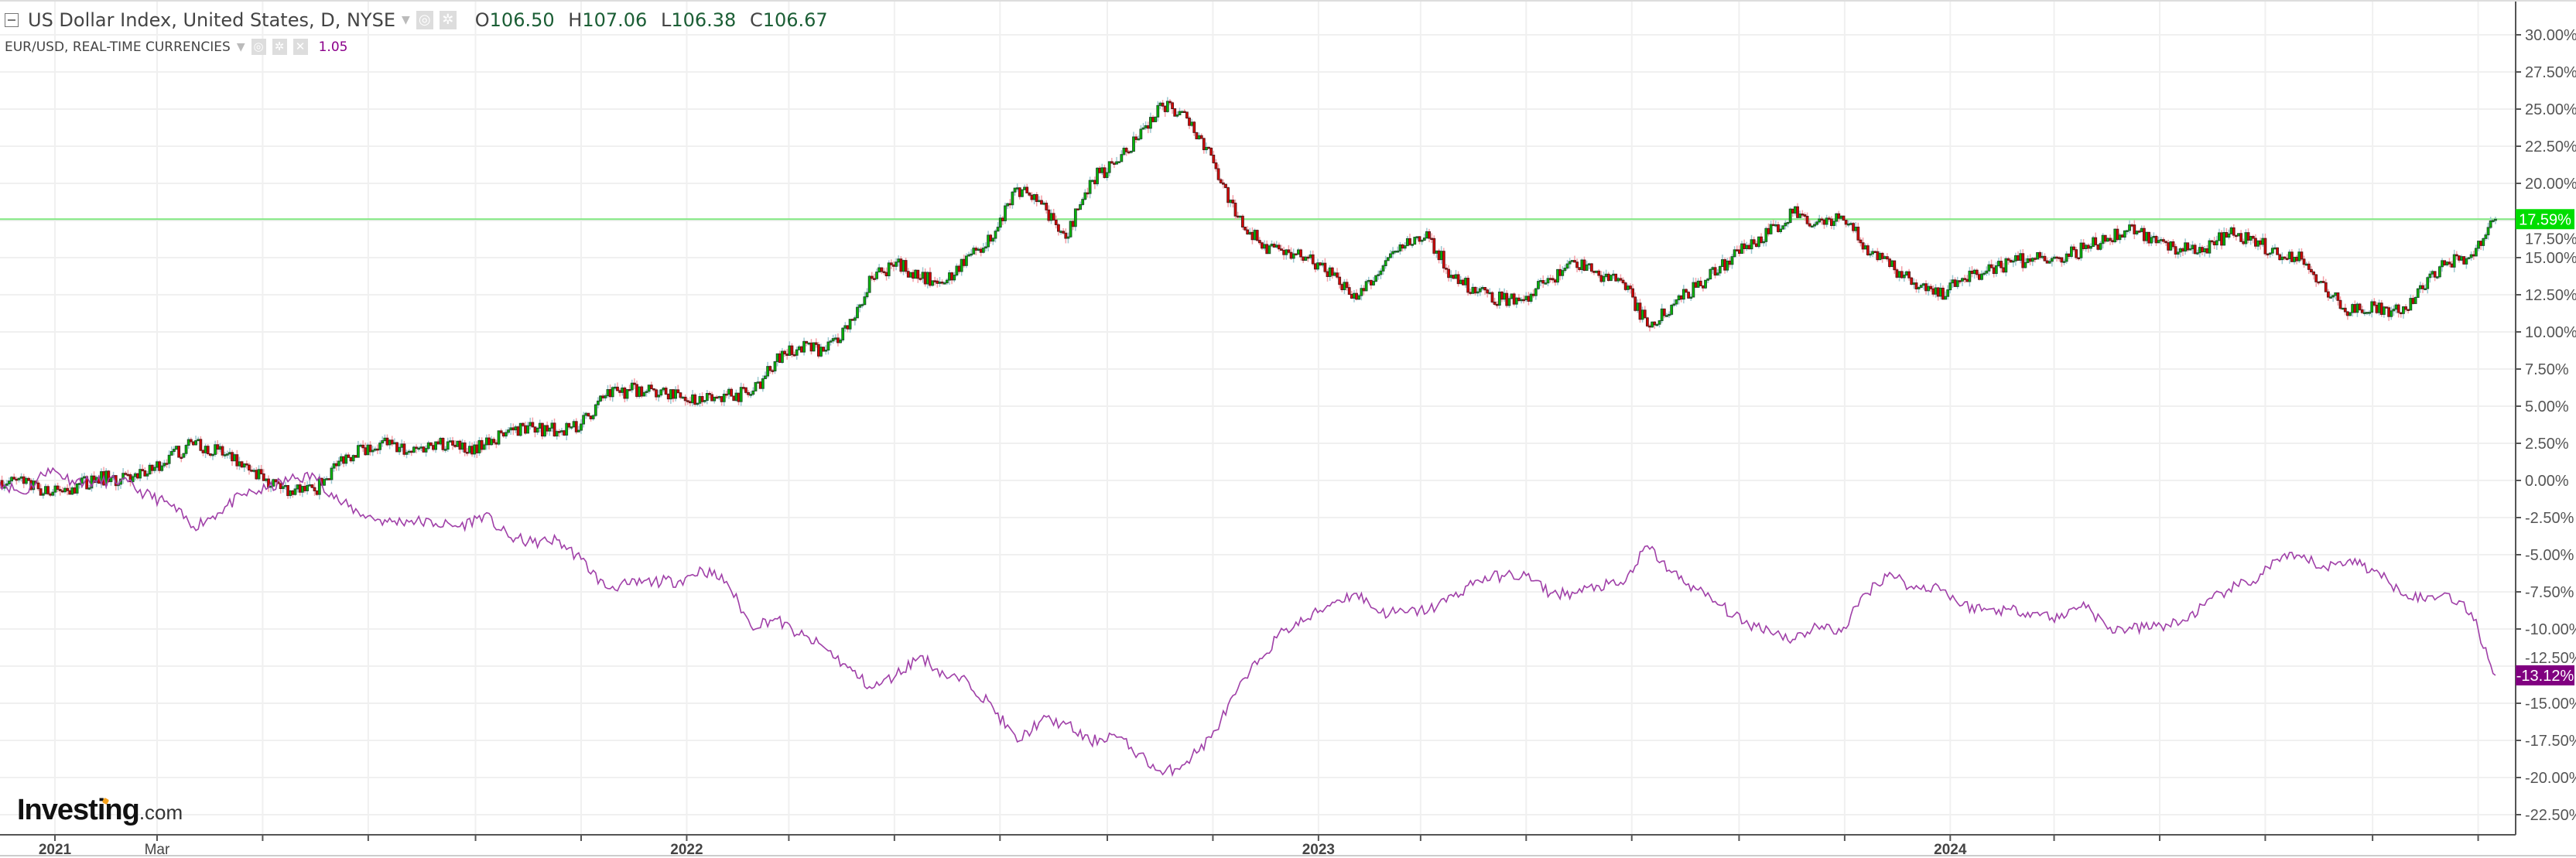 The width and height of the screenshot is (2576, 858). What do you see at coordinates (300, 47) in the screenshot?
I see `close-icon: ✕` at bounding box center [300, 47].